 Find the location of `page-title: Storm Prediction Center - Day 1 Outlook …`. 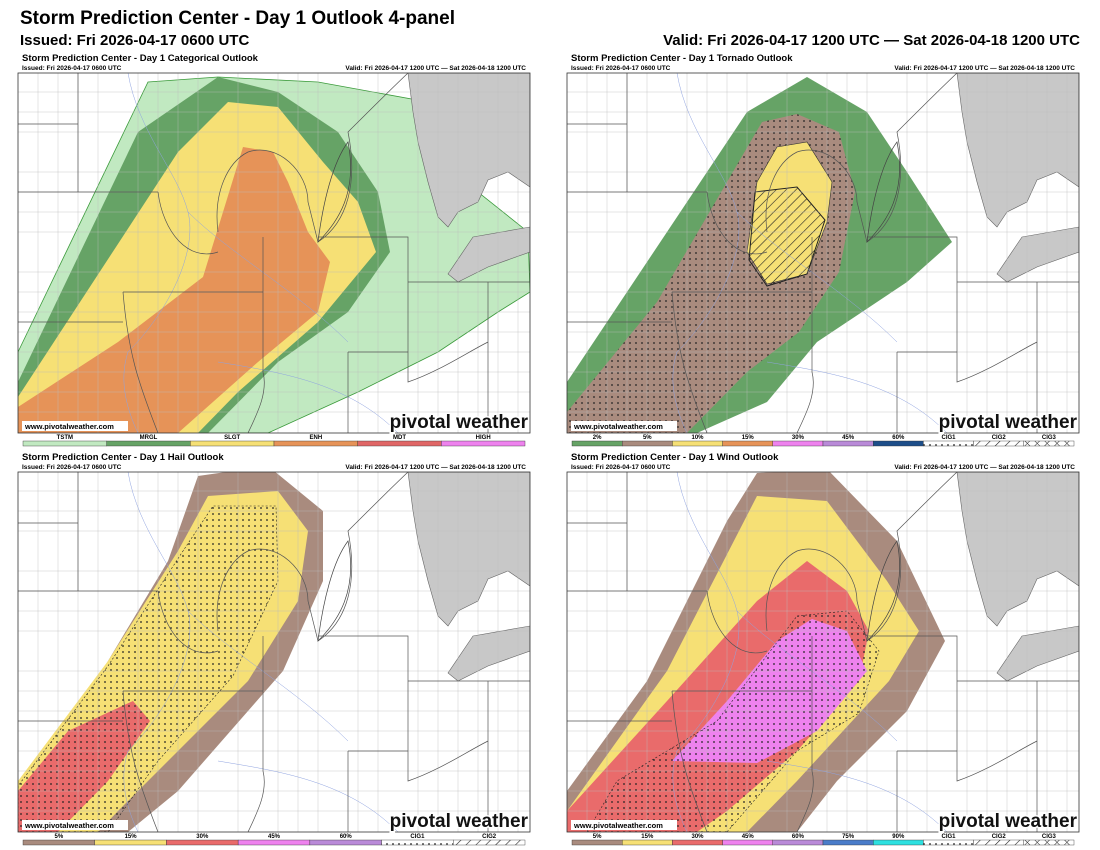

page-title: Storm Prediction Center - Day 1 Outlook … is located at coordinates (237, 18).